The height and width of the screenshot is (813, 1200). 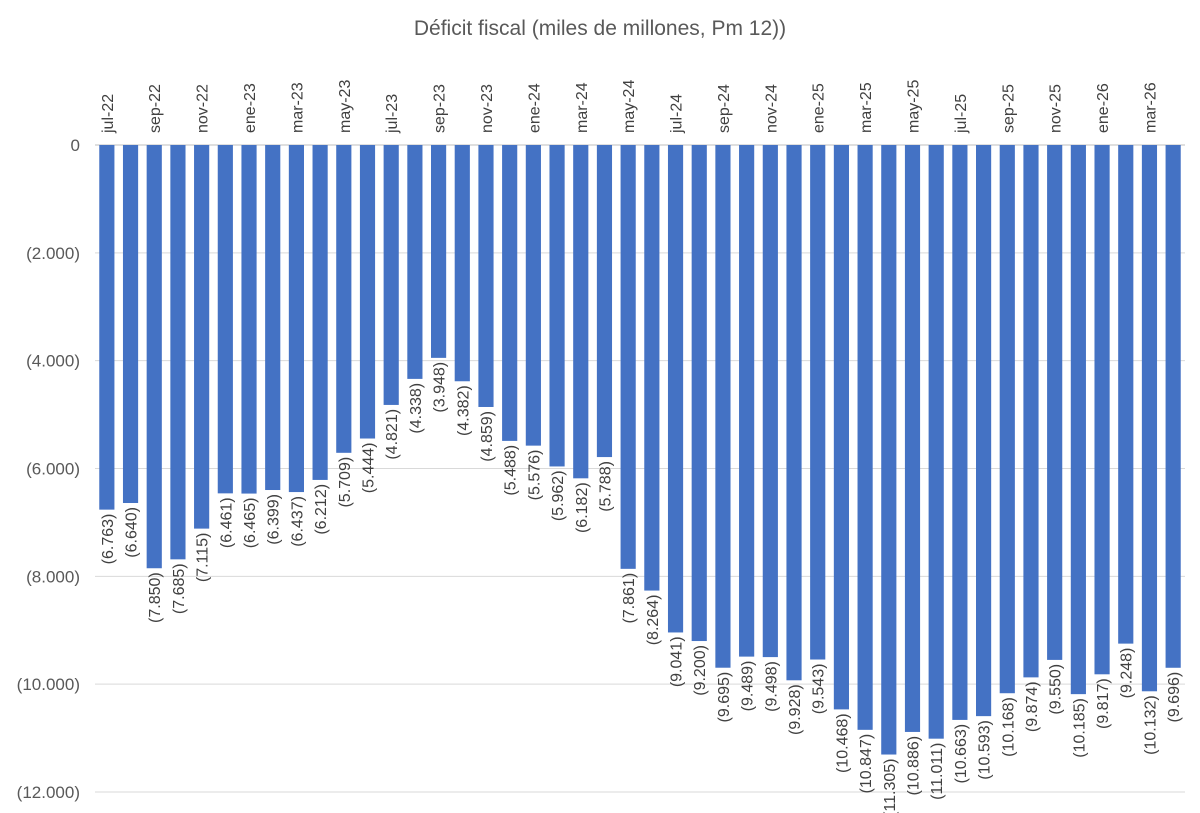 I want to click on data-label: (10.663), so click(x=961, y=754).